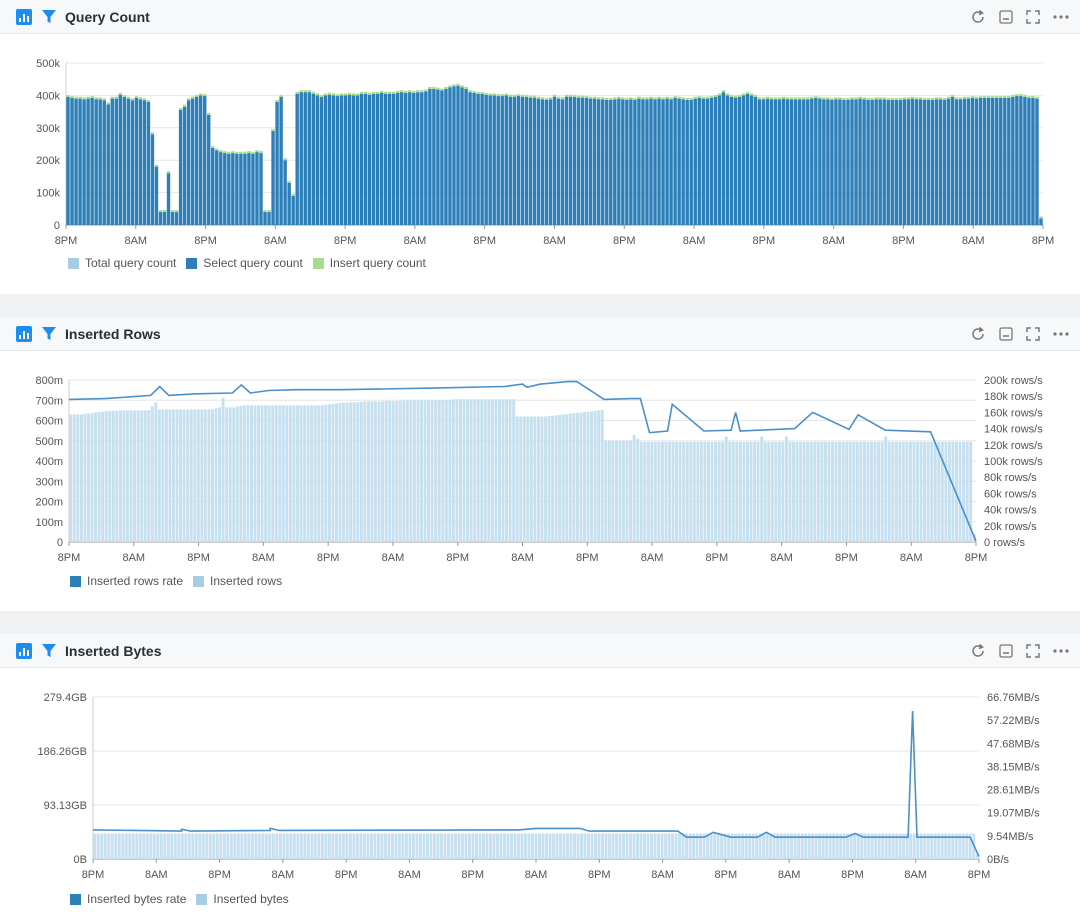  Describe the element at coordinates (126, 581) in the screenshot. I see `legend-item-rows-rate: Inserted rows rate` at that location.